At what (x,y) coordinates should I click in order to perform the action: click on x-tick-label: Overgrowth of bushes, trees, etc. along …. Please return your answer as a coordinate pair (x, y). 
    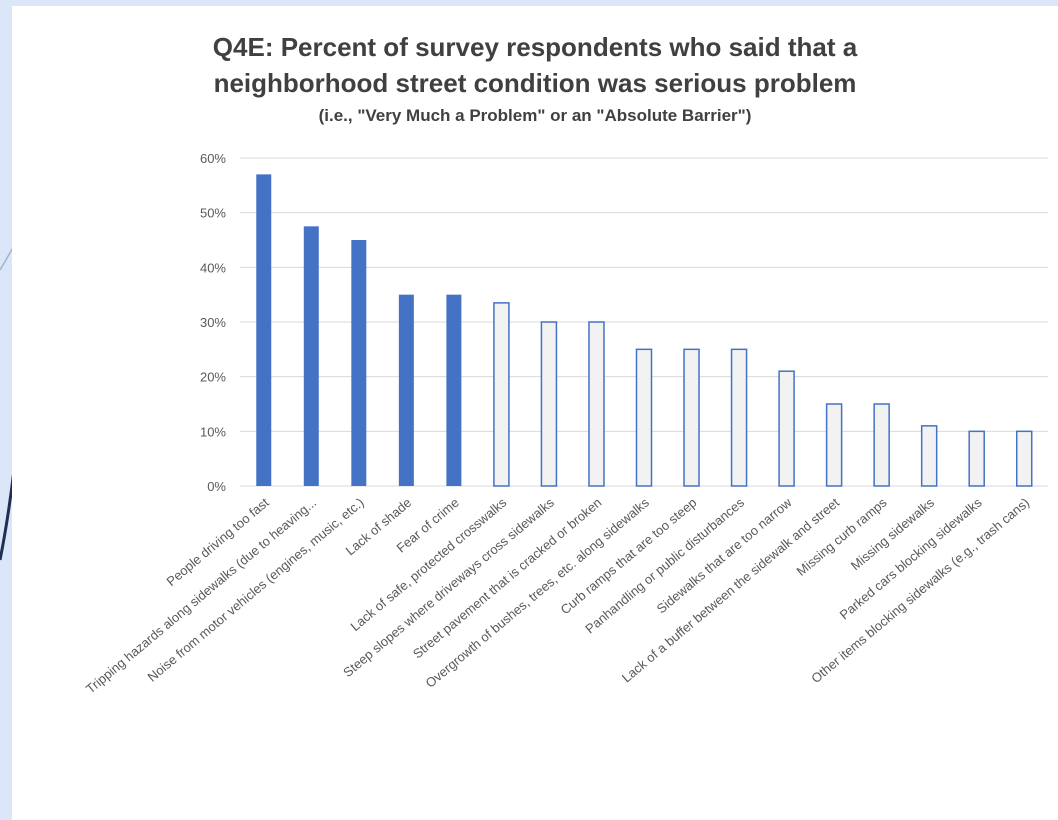
    Looking at the image, I should click on (538, 592).